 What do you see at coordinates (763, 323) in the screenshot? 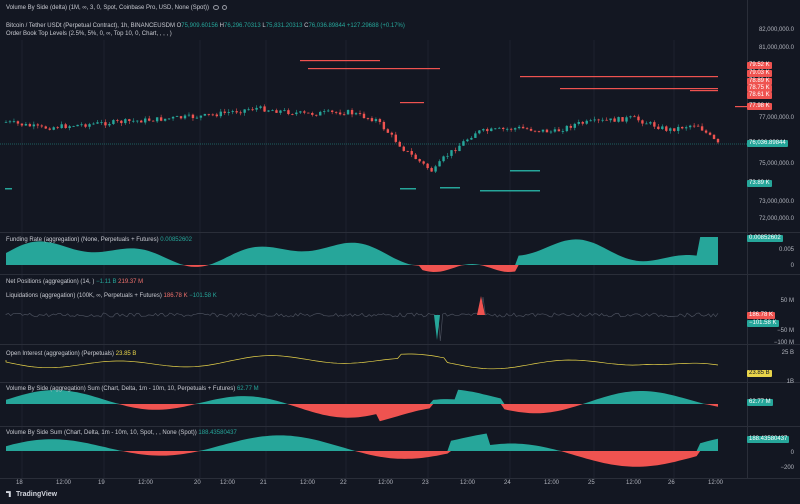
I see `liq-tag: −101.58 K` at bounding box center [763, 323].